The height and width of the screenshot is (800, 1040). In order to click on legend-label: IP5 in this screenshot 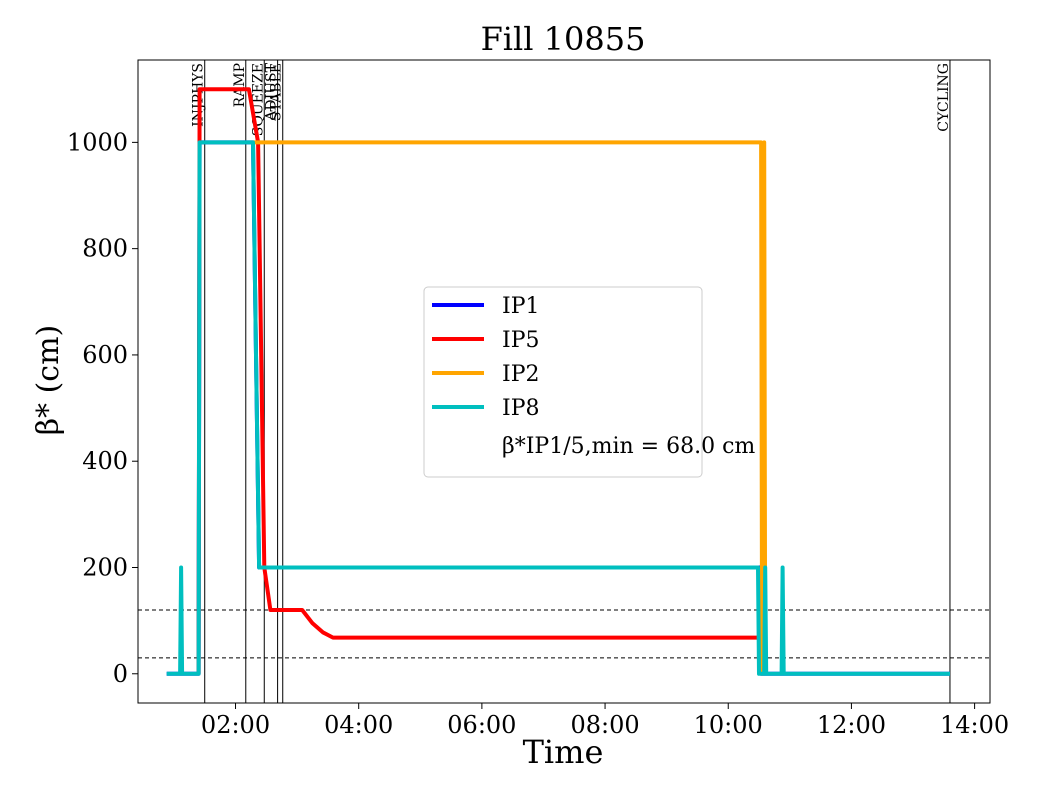, I will do `click(521, 340)`.